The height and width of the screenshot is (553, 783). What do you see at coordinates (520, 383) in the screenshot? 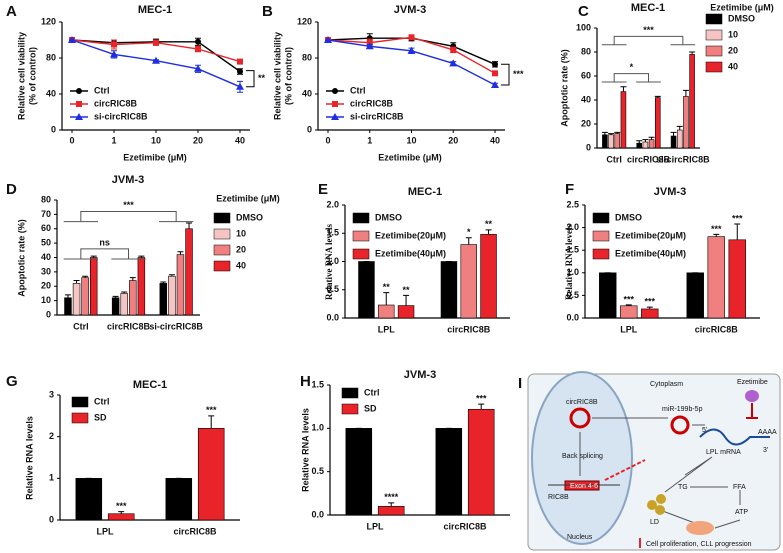
I see `panel-letter: I` at bounding box center [520, 383].